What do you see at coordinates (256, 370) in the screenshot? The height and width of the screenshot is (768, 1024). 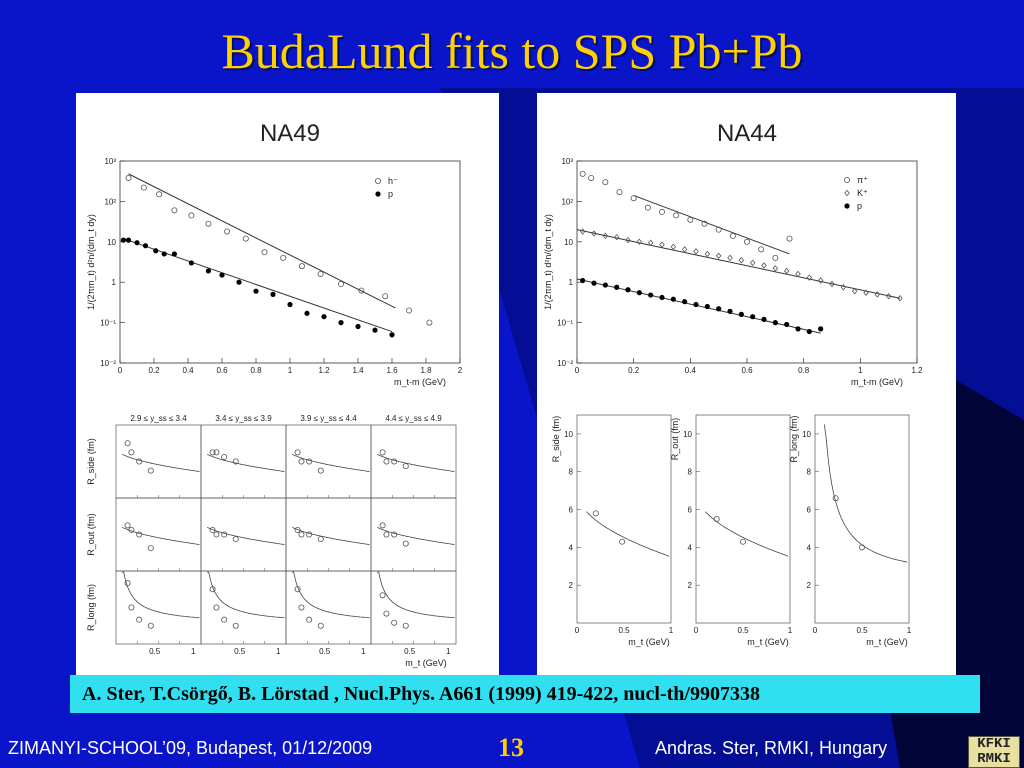 I see `na49-xtick-label: 0.8` at bounding box center [256, 370].